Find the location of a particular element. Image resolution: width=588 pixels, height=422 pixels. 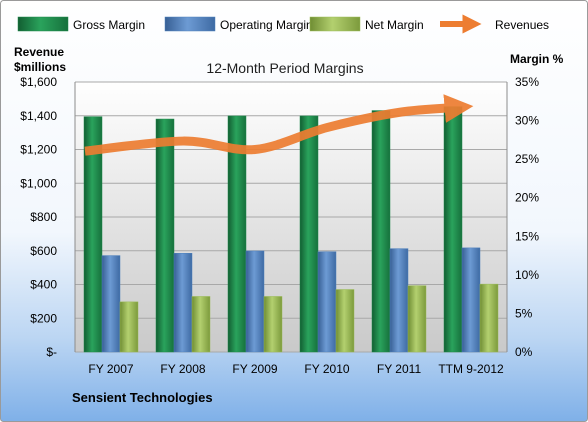

category-label: FY 2011 is located at coordinates (399, 369).